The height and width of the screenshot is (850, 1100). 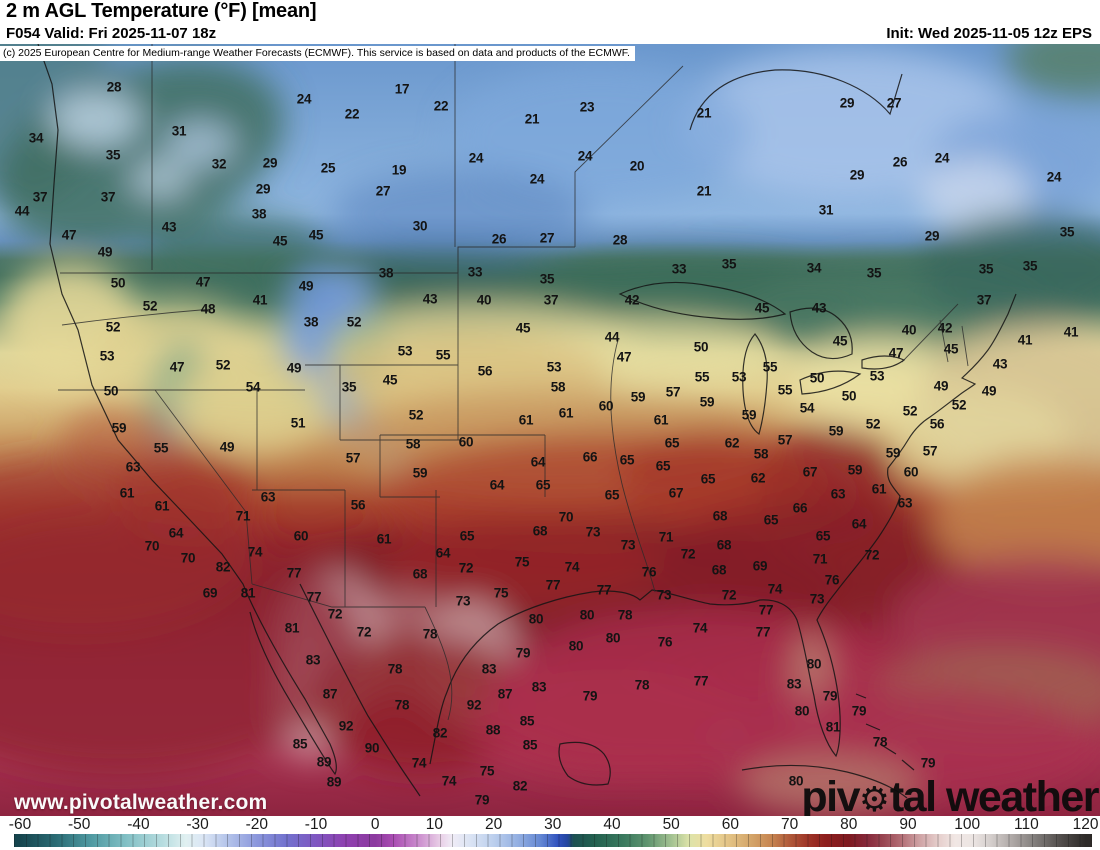 What do you see at coordinates (402, 89) in the screenshot?
I see `temp-label: 17` at bounding box center [402, 89].